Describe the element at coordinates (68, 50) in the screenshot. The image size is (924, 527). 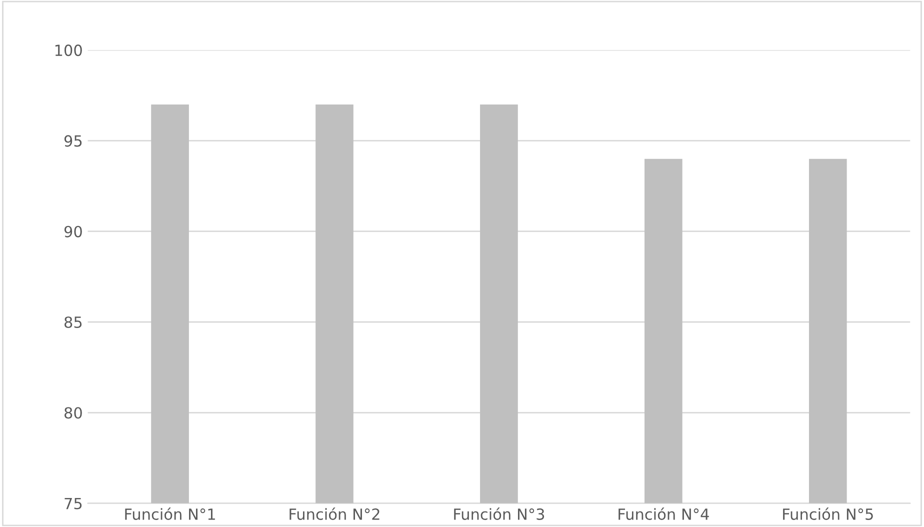
I see `y-tick-label: 100` at that location.